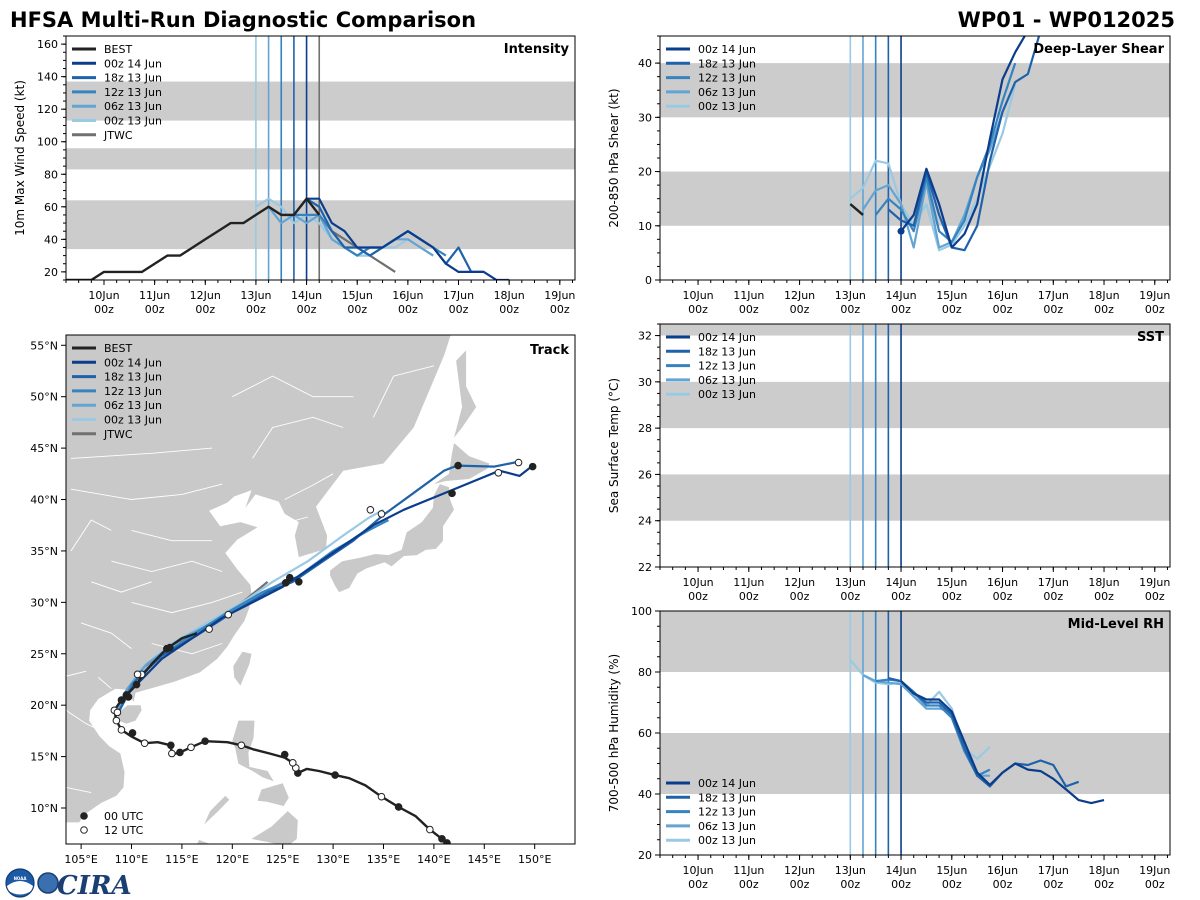 This screenshot has width=1200, height=900. What do you see at coordinates (118, 135) in the screenshot?
I see `legend-label: JTWC` at bounding box center [118, 135].